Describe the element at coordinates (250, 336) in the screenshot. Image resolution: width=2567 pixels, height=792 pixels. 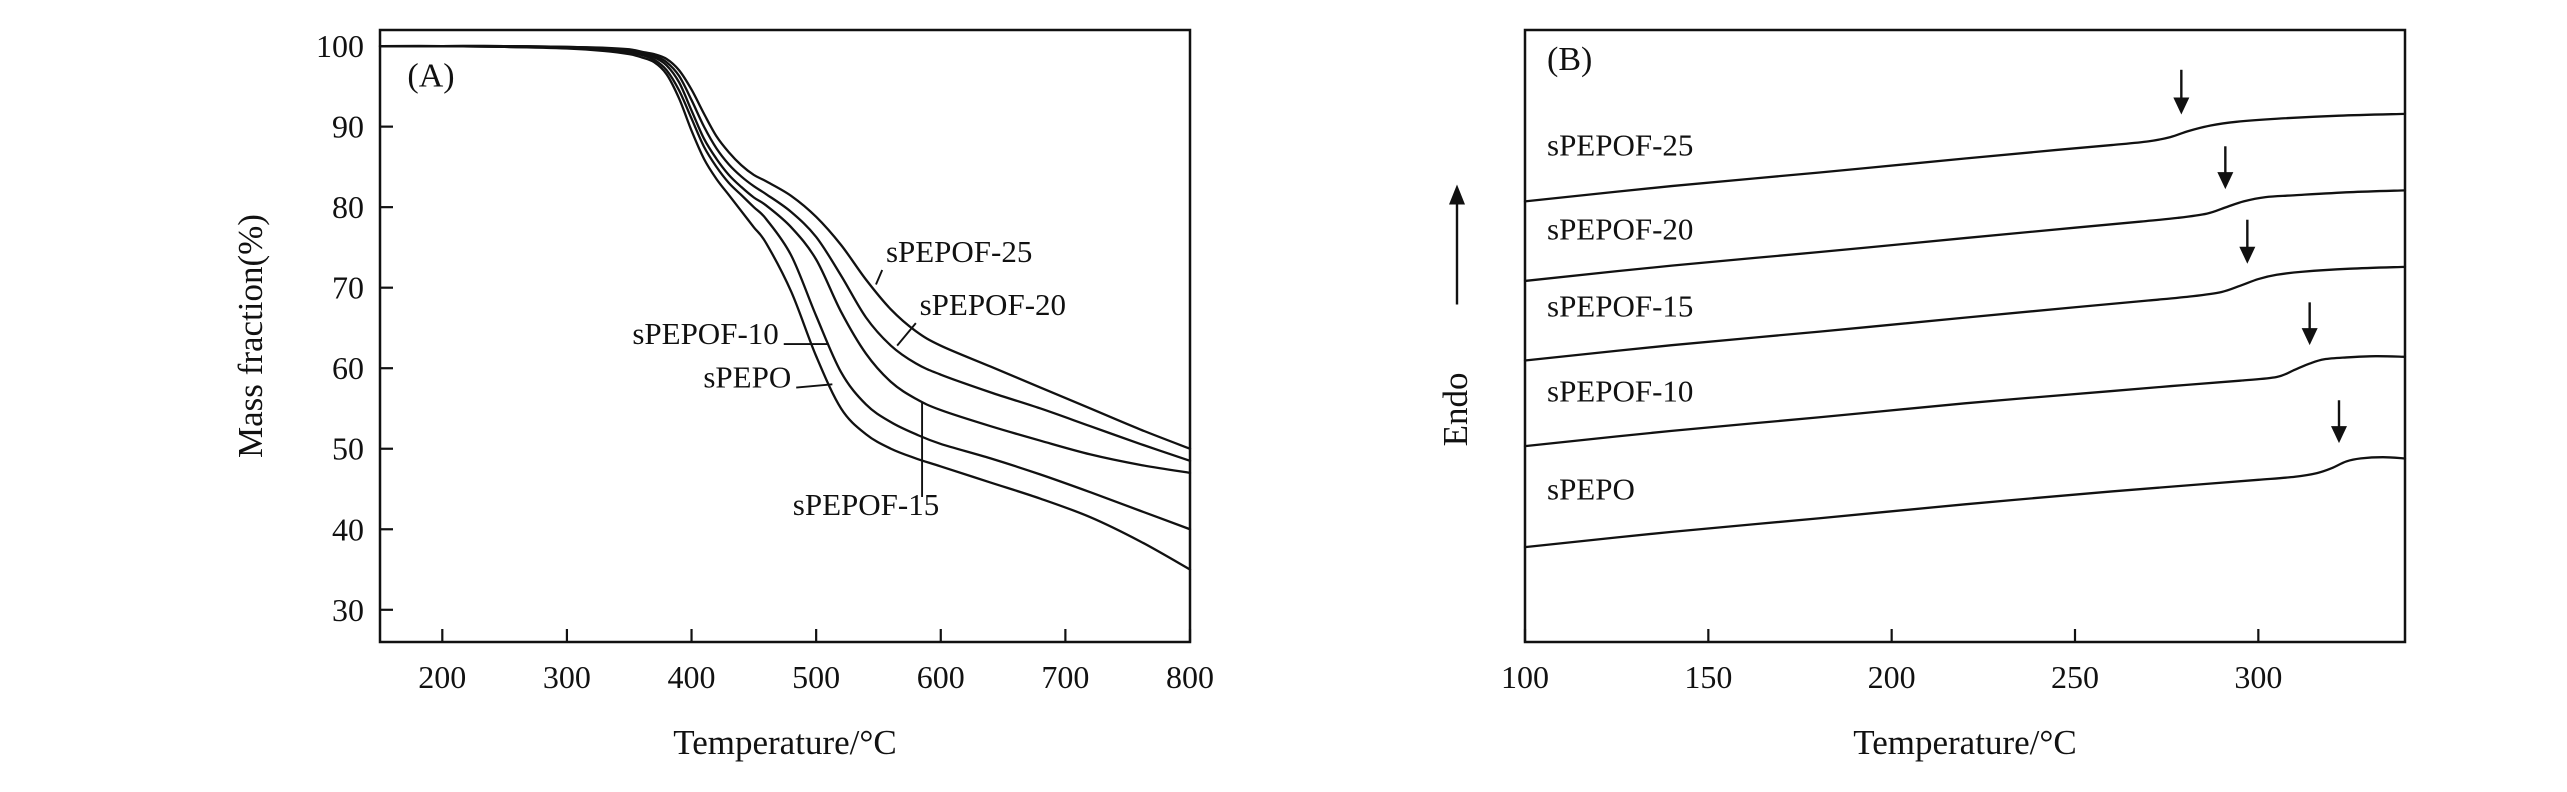
I see `y-axis-title: Mass fraction(%)` at that location.